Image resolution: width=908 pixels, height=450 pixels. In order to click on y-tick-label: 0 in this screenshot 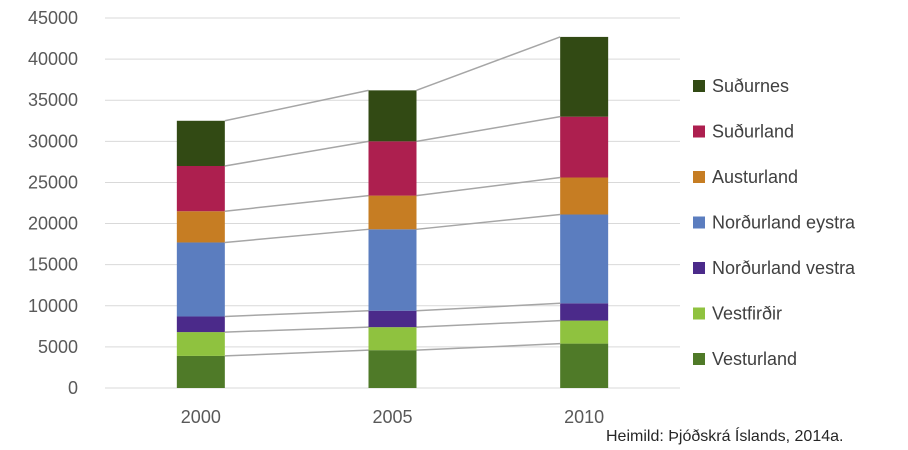, I will do `click(73, 388)`.